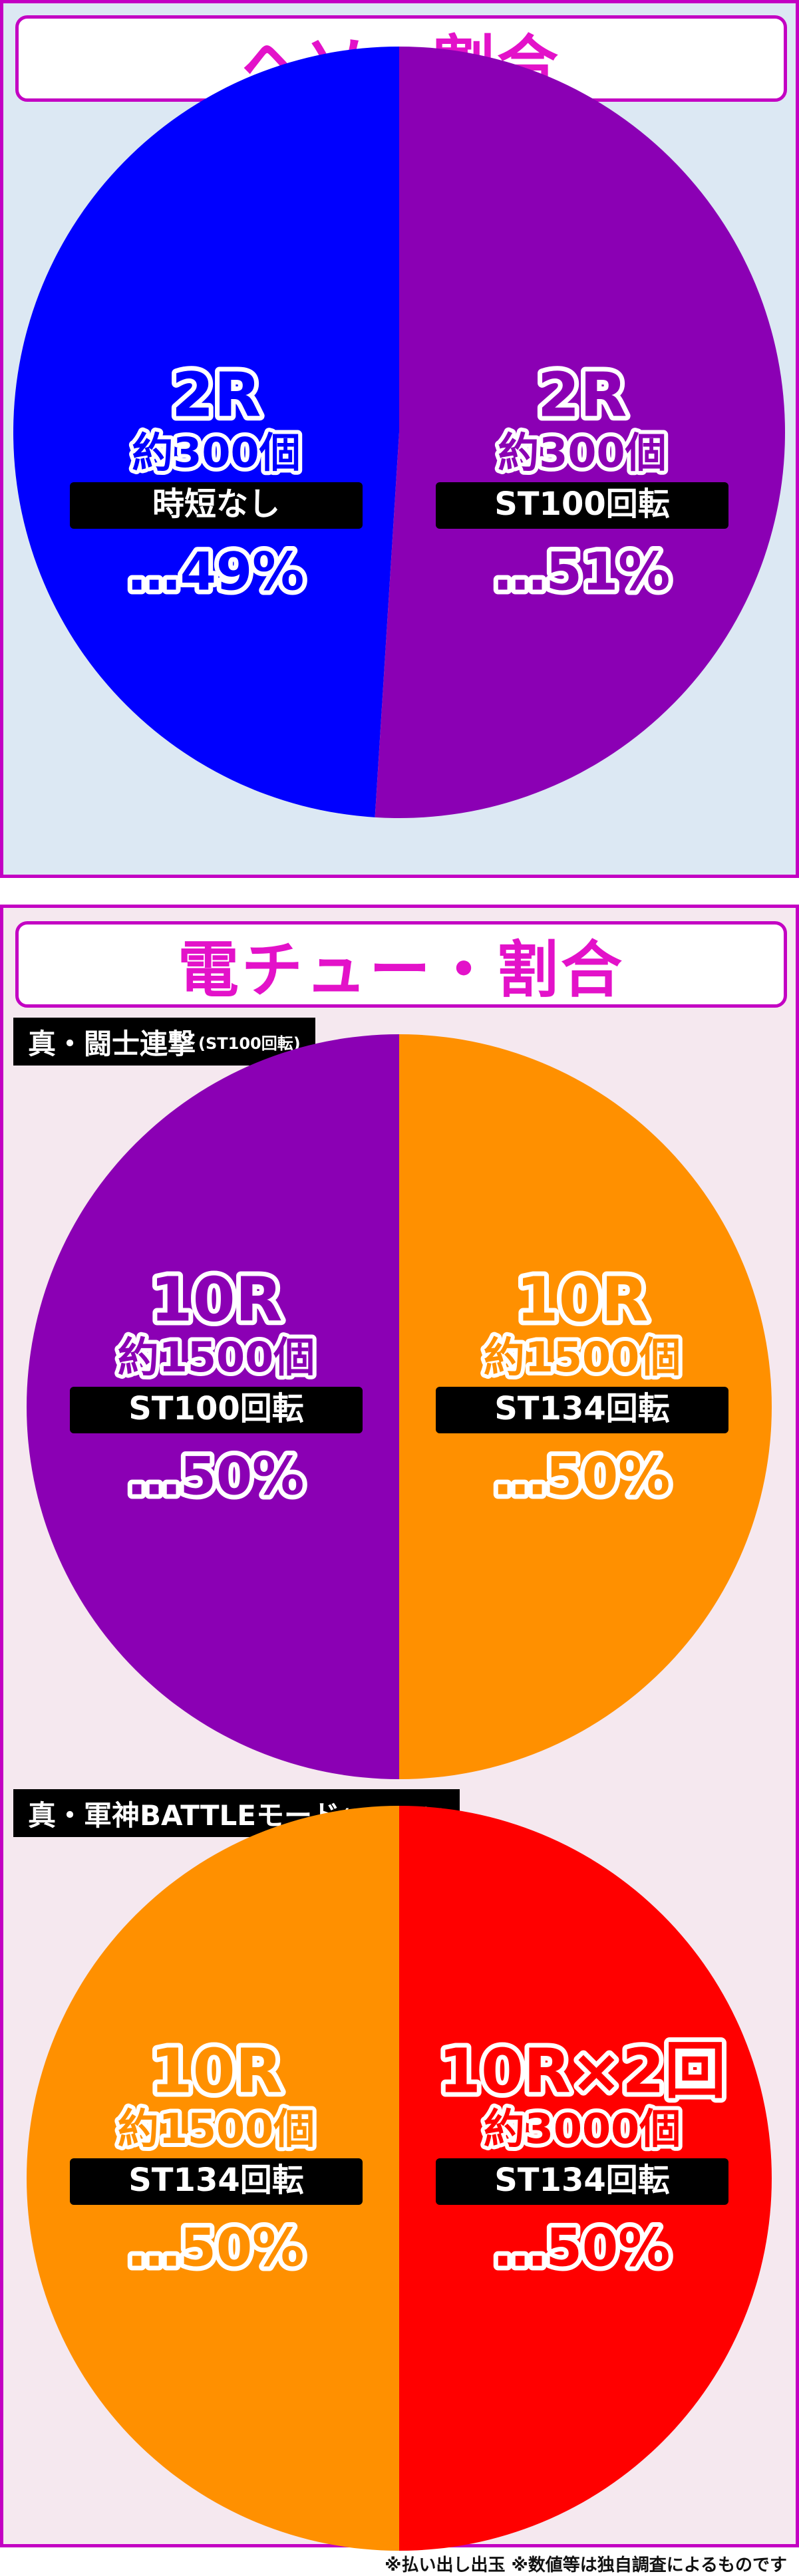 The image size is (799, 2576). I want to click on footer-note: ※払い出し出玉 ※数値等は独自調査によるものです, so click(586, 2565).